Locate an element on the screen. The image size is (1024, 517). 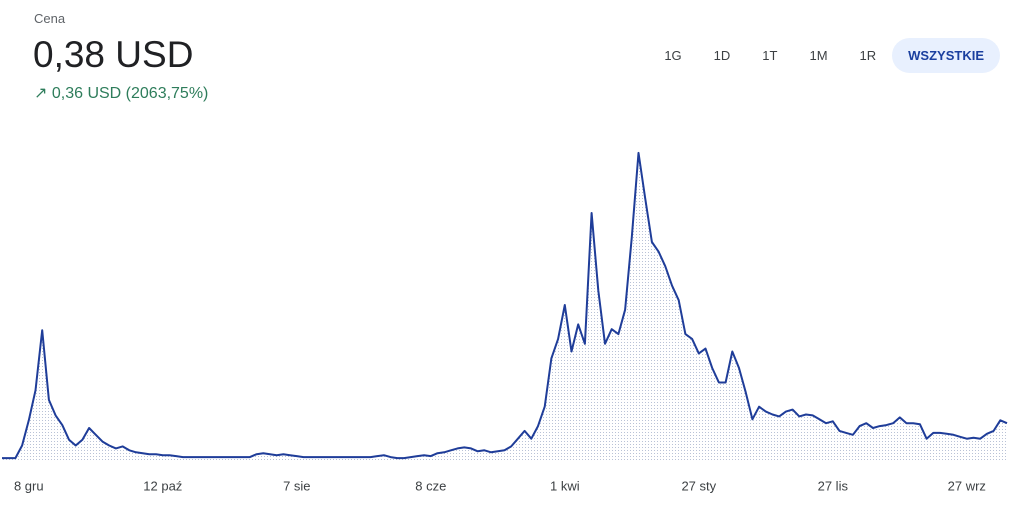
range-selector: 1G 1D 1T 1M 1R WSZYSTKIE is located at coordinates (824, 55).